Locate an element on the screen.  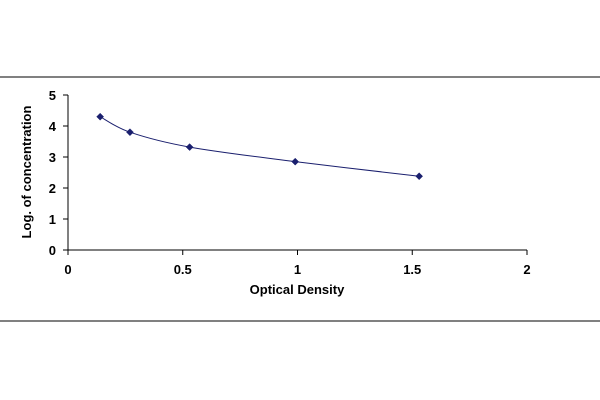
x-axis: 0 0.5 1 1.5 2 is located at coordinates (297, 263).